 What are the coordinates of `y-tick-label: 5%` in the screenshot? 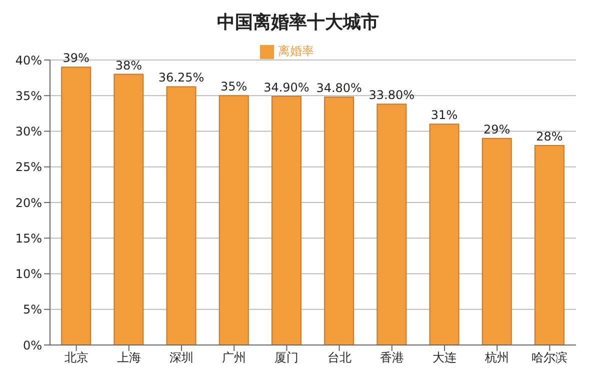 It's located at (32, 309).